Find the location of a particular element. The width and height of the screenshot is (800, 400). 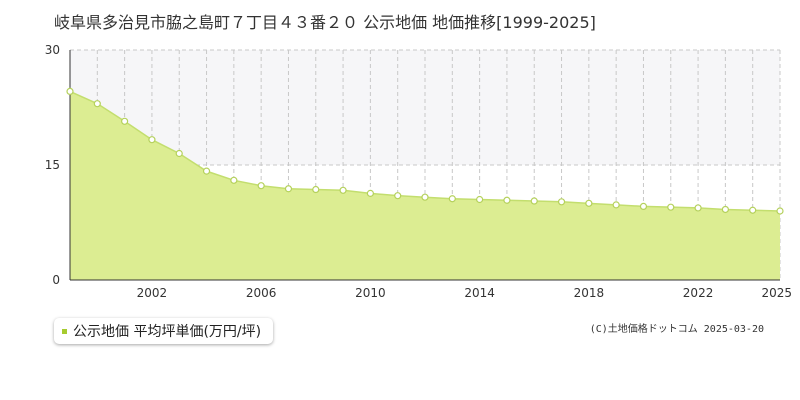

chart-title: 岐阜県多治見市脇之島町７丁目４３番２０ 公示地価 地価推移[1999-2025] is located at coordinates (325, 22).